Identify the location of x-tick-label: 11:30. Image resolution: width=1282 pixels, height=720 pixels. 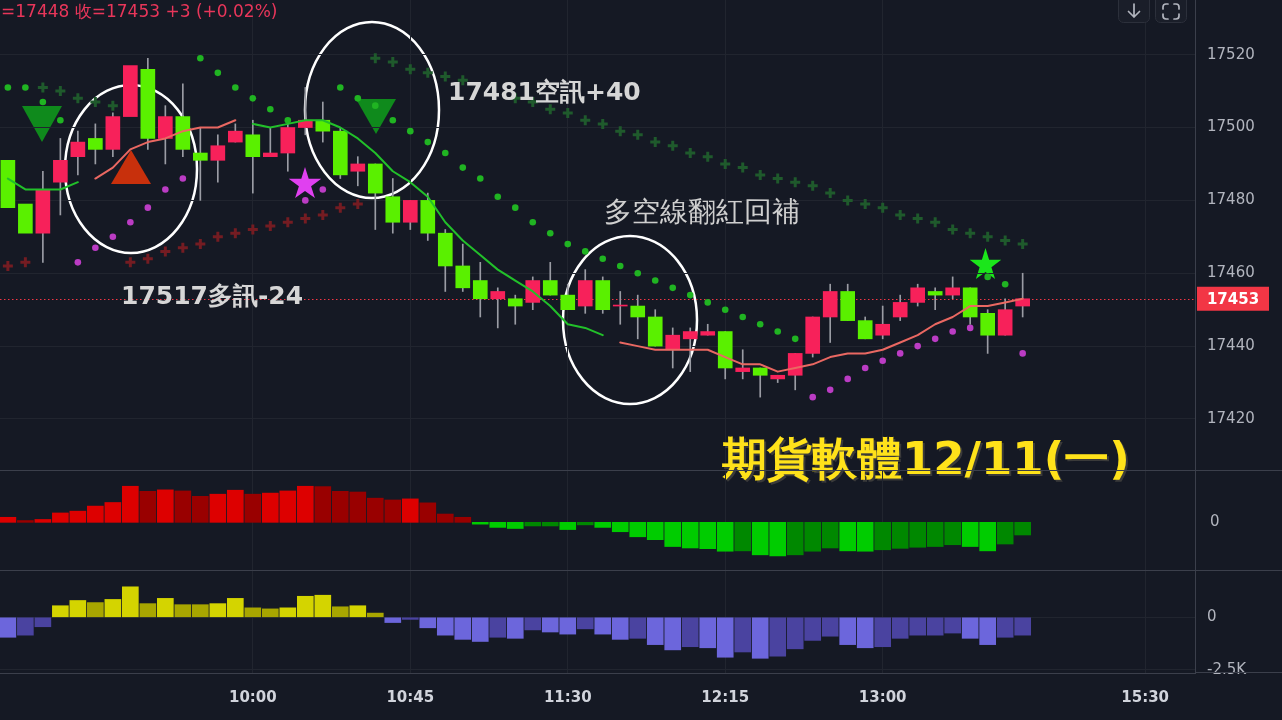
(567, 696).